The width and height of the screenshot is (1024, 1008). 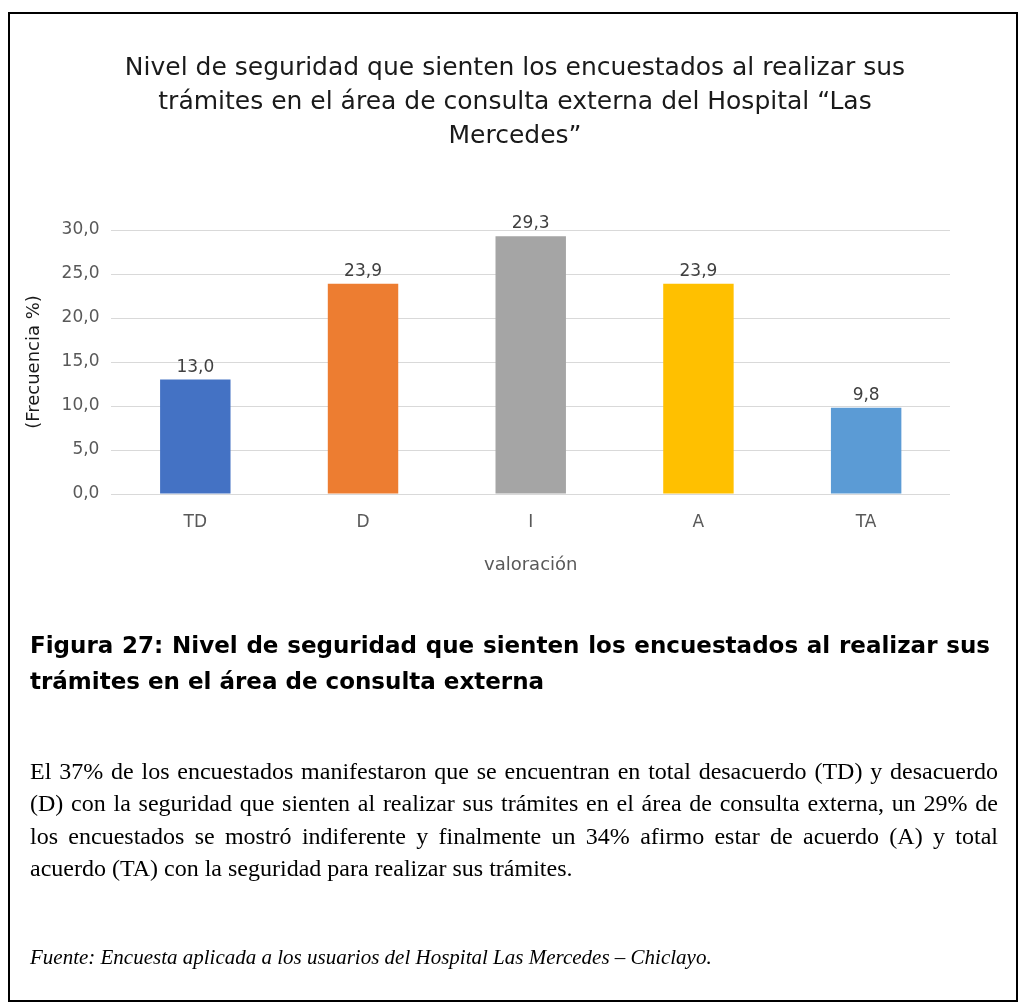 What do you see at coordinates (80, 360) in the screenshot?
I see `y-tick-label: 15,0` at bounding box center [80, 360].